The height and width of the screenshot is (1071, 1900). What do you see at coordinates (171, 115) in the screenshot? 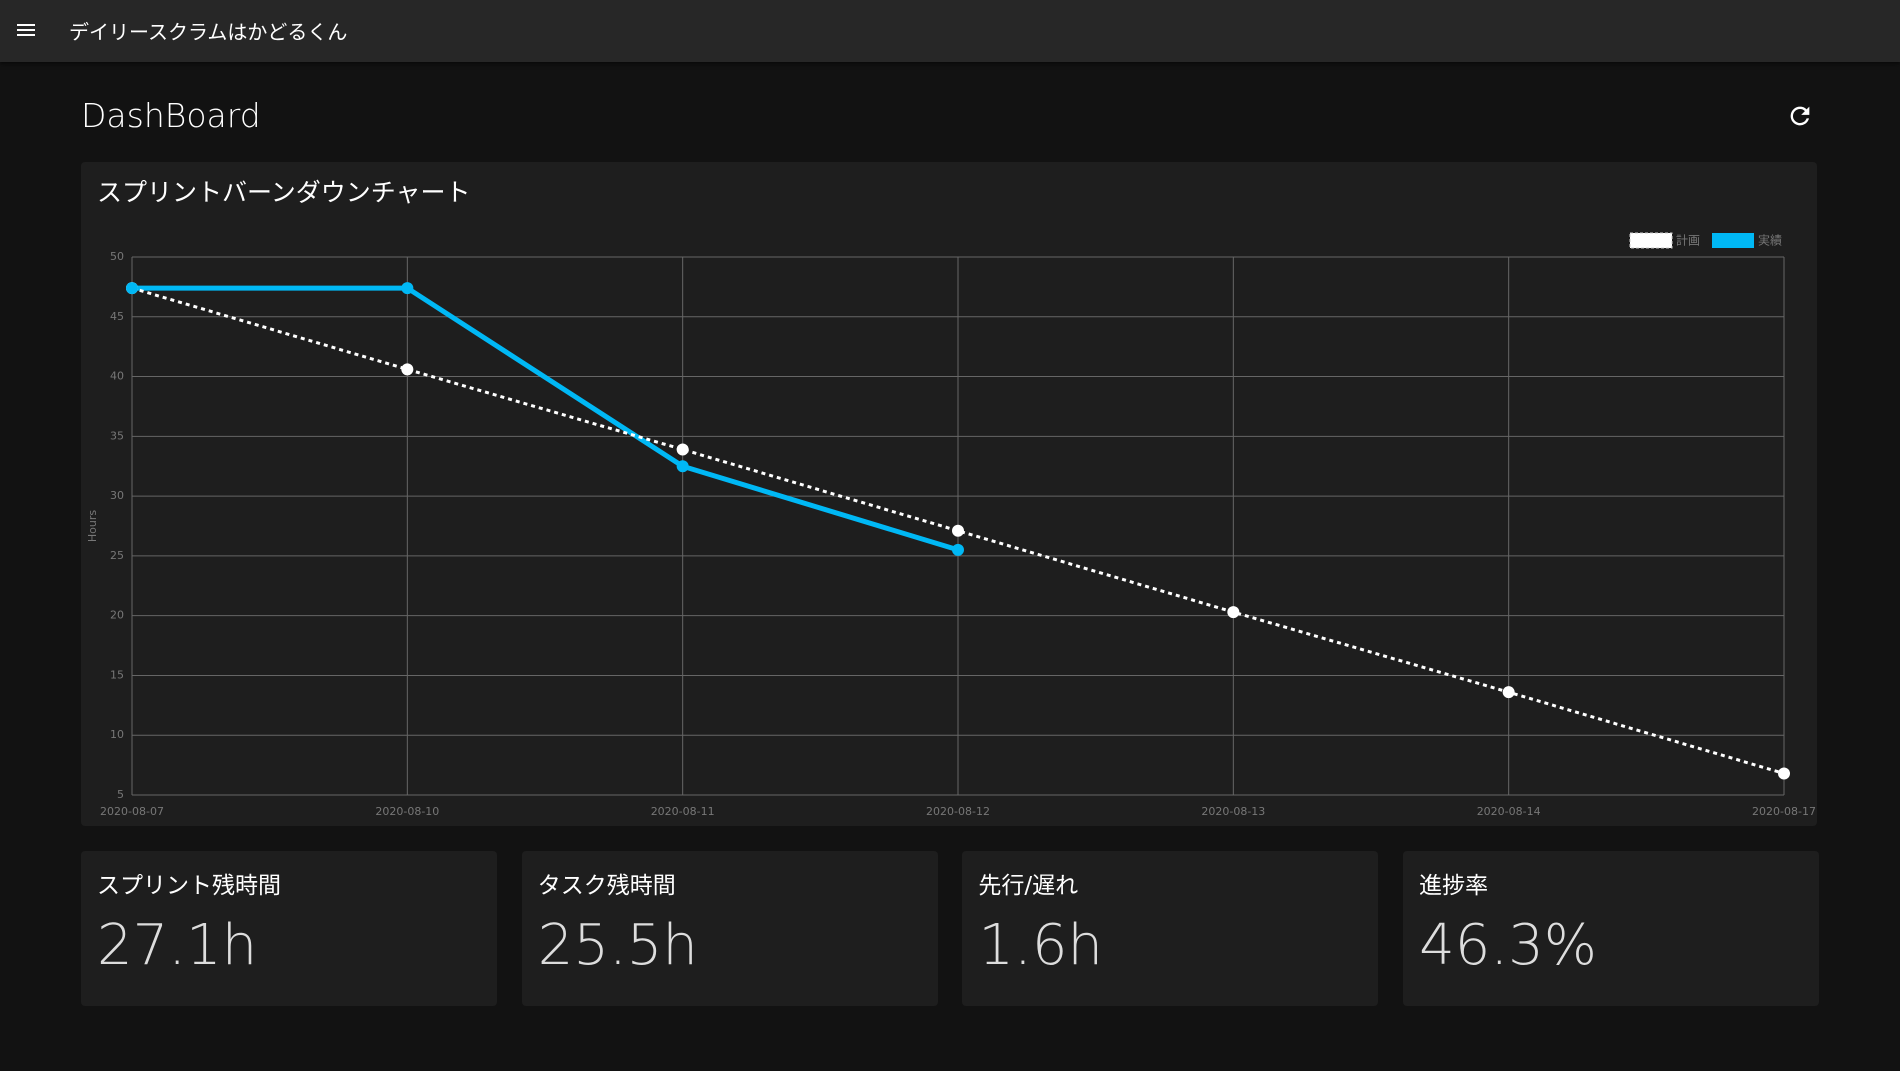
I see `page-title: DashBoard` at bounding box center [171, 115].